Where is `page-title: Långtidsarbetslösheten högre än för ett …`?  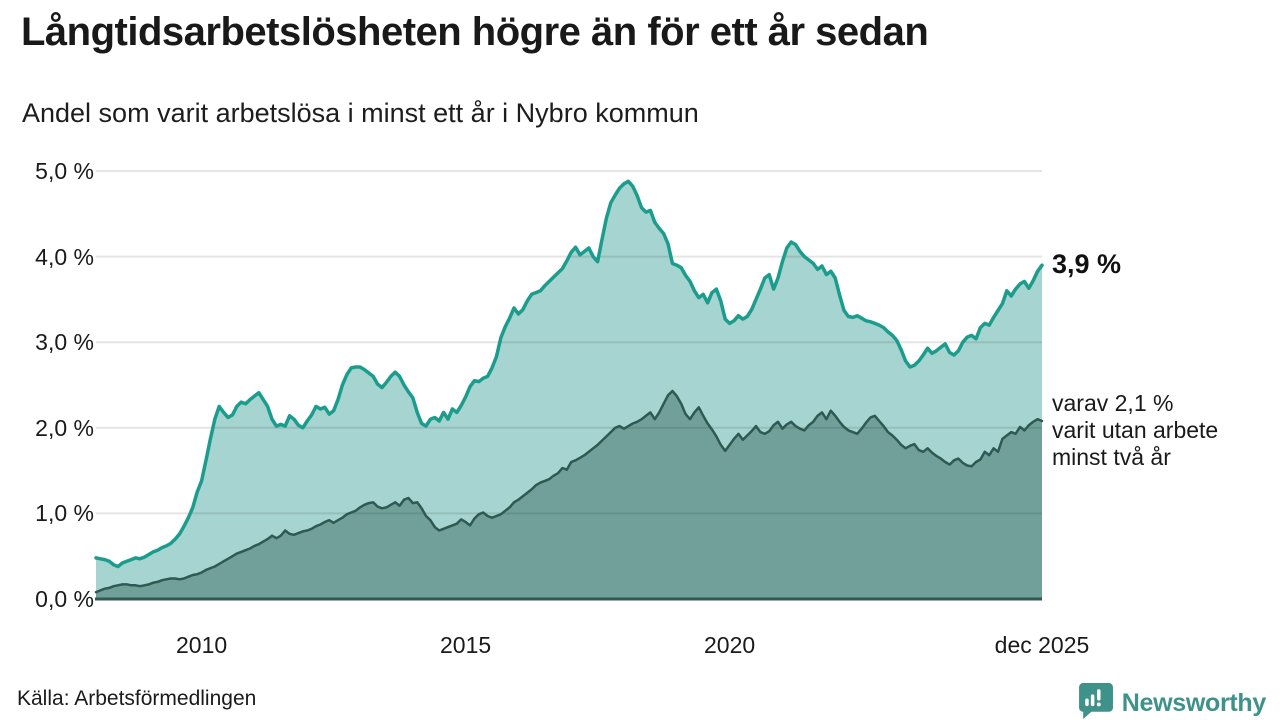 page-title: Långtidsarbetslösheten högre än för ett … is located at coordinates (475, 32).